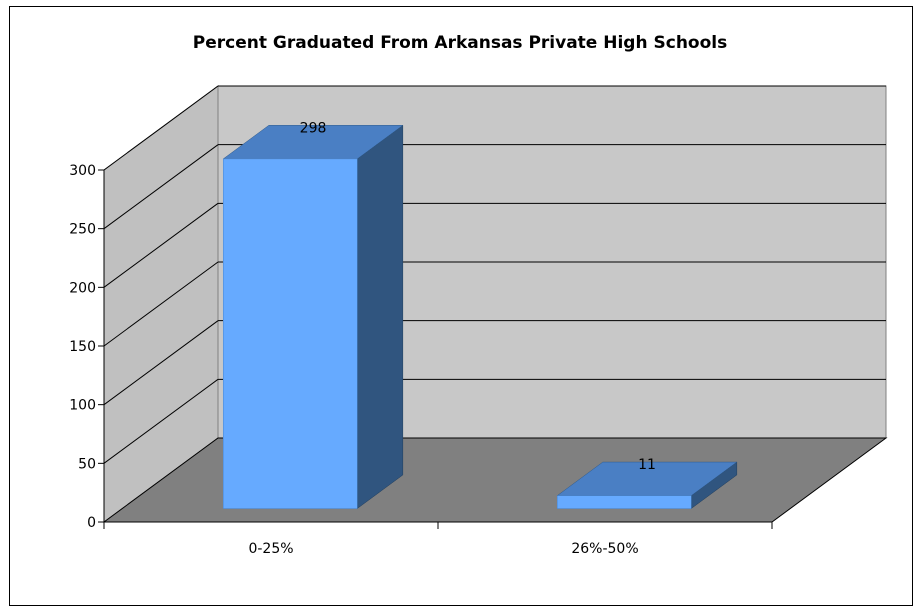 The image size is (920, 606). Describe the element at coordinates (270, 549) in the screenshot. I see `x-category-label-0: 0-25%` at that location.